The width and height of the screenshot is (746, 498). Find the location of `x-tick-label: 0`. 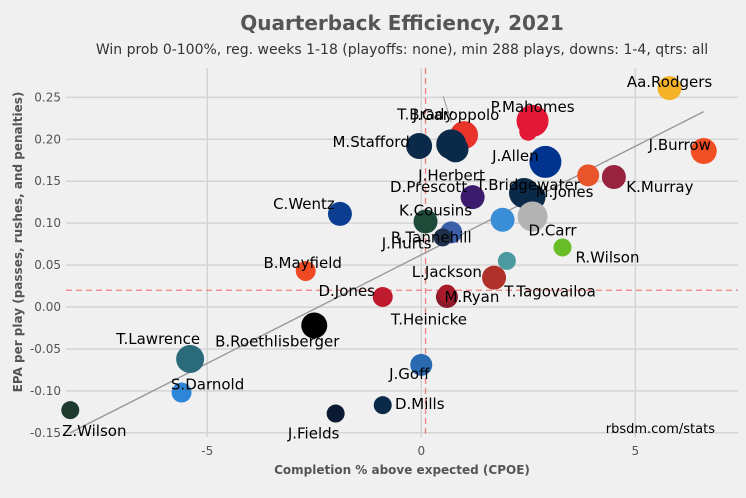

x-tick-label: 0 is located at coordinates (421, 451).